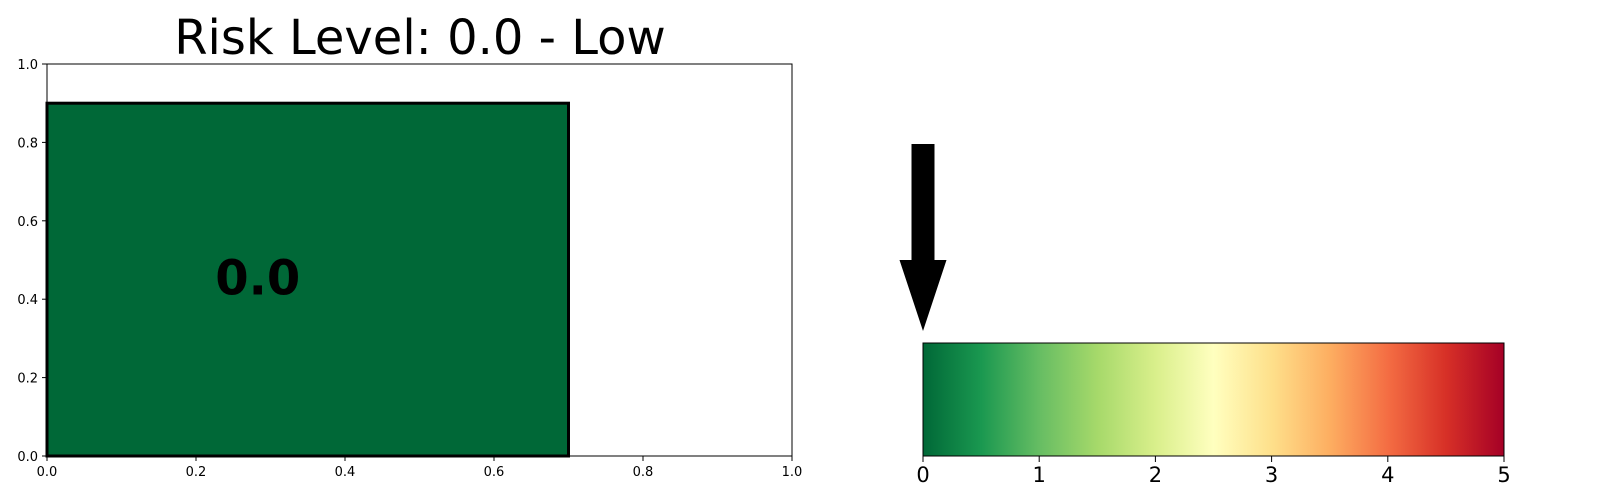 The height and width of the screenshot is (500, 1600). Describe the element at coordinates (1213, 471) in the screenshot. I see `colorbar-axis: 0 1 2 3 4 5` at that location.